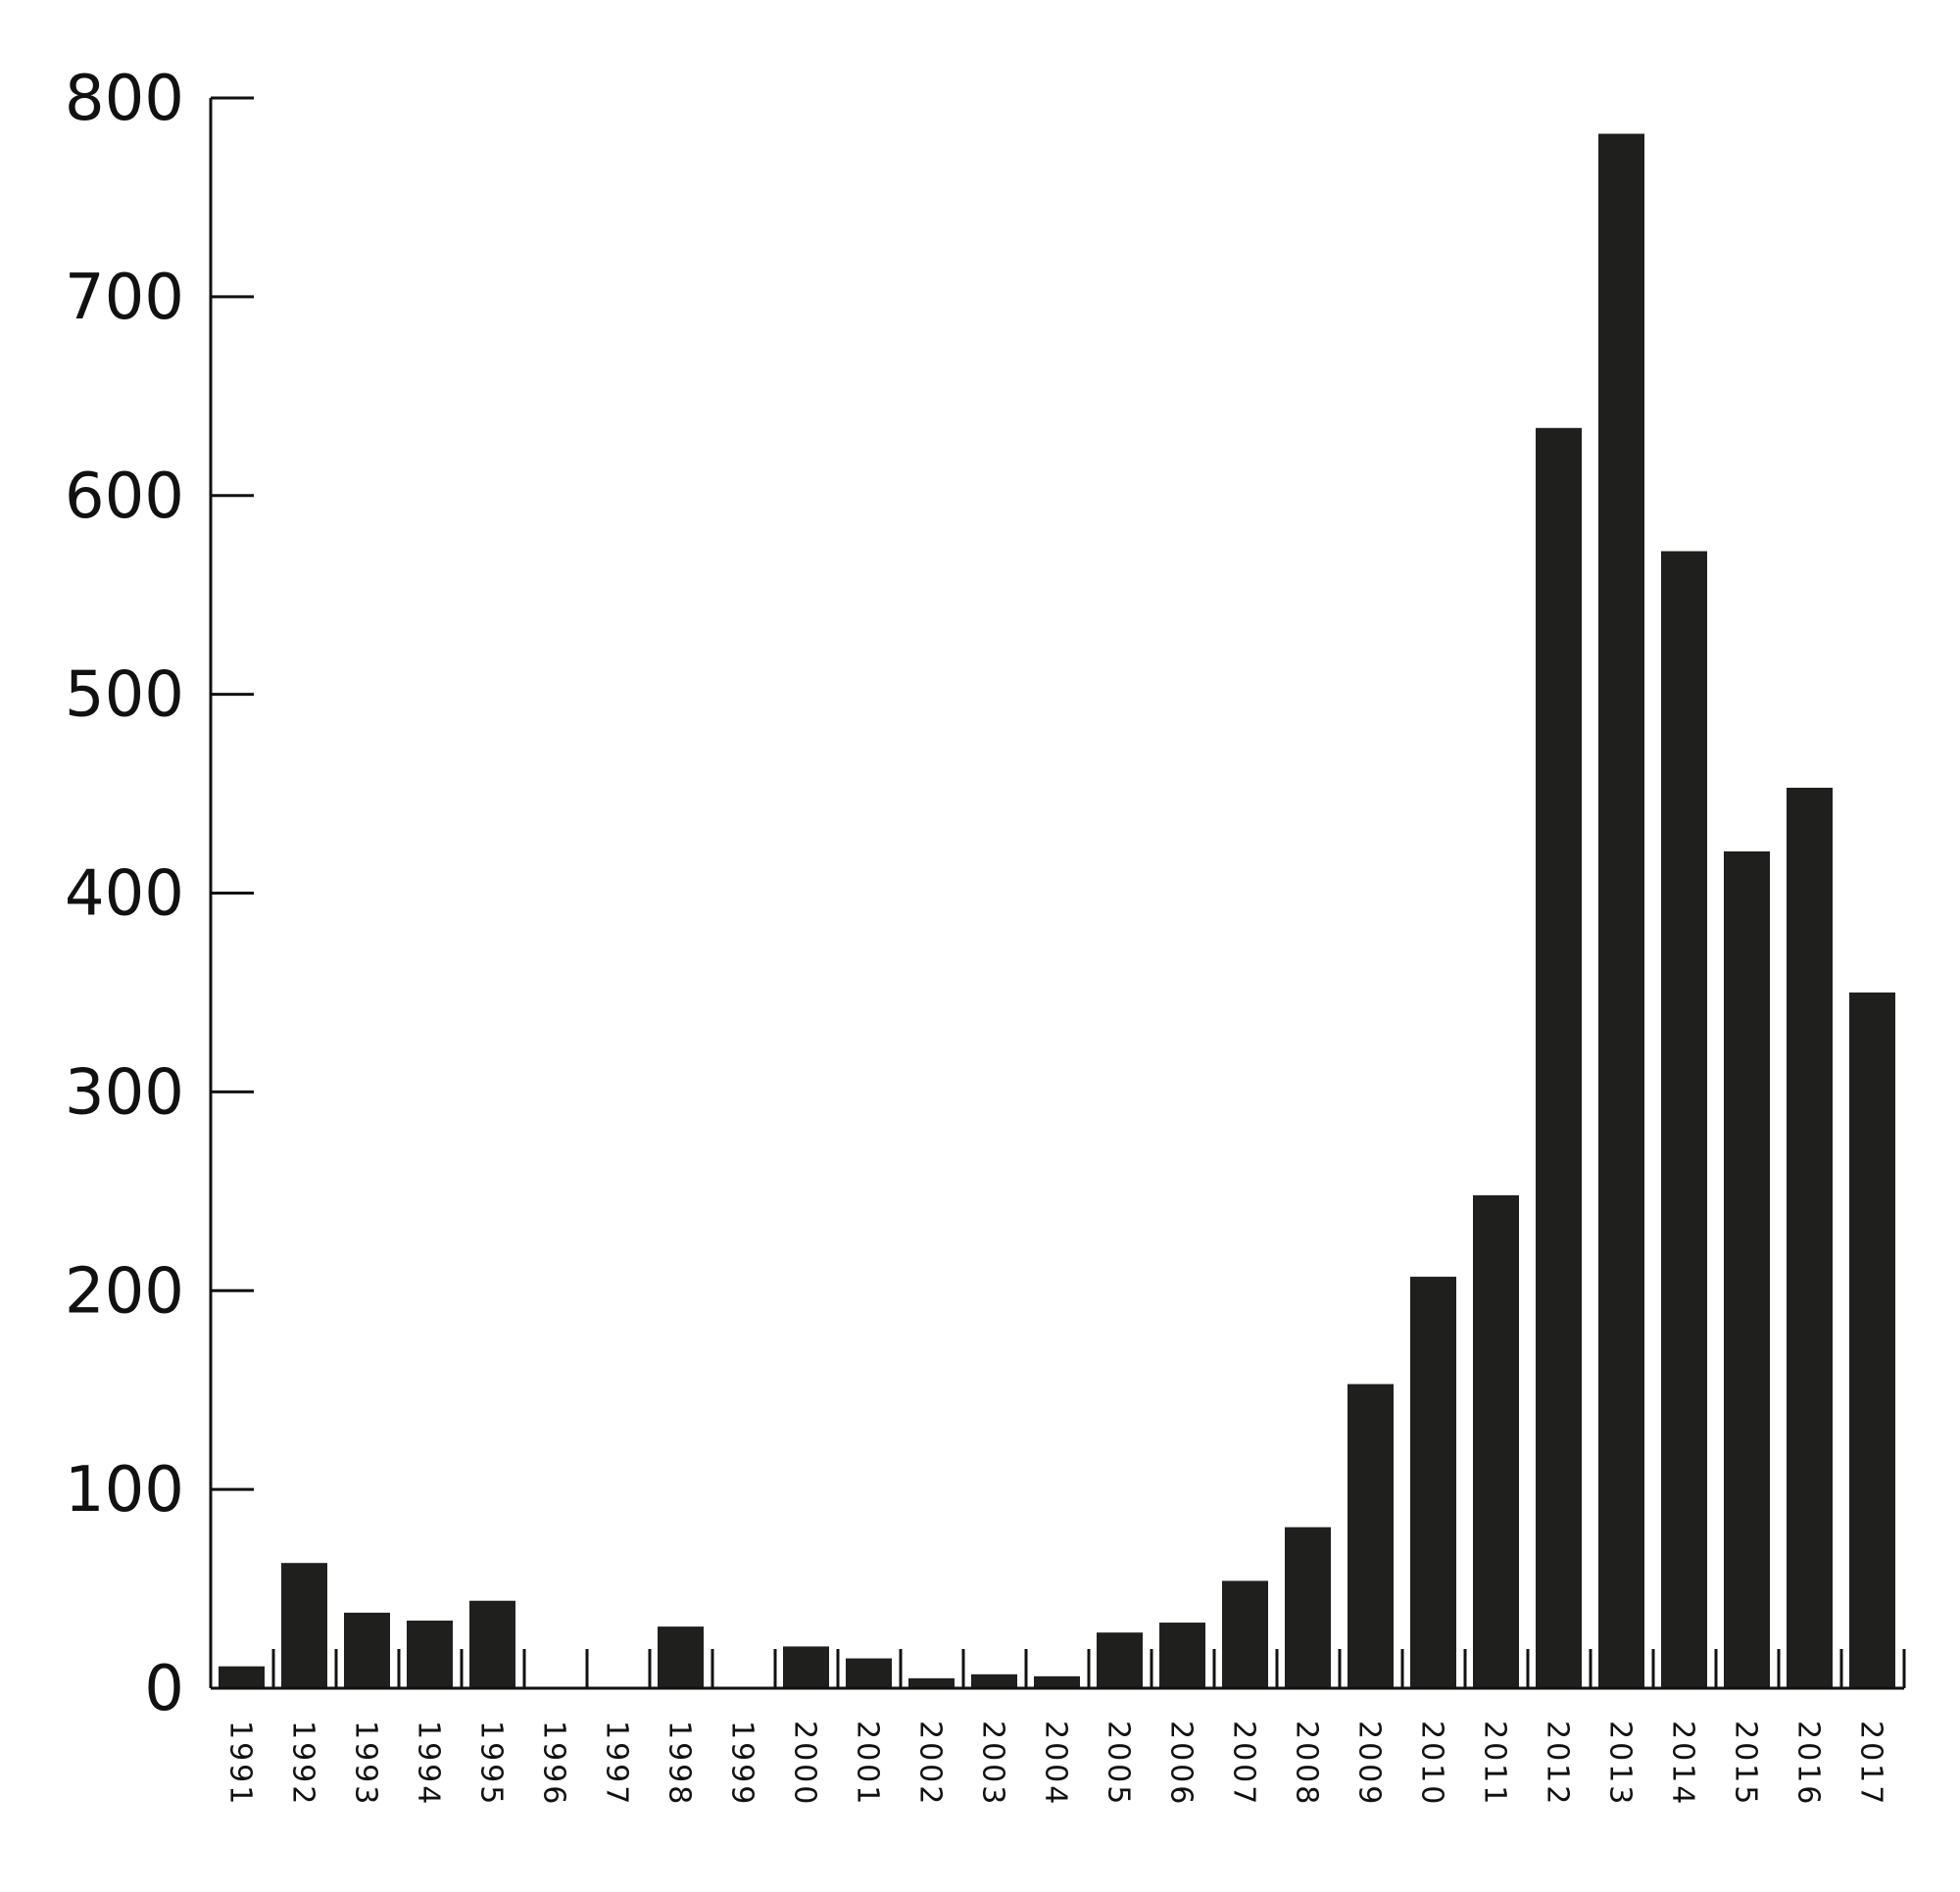  I want to click on bar-2016, so click(1810, 1237).